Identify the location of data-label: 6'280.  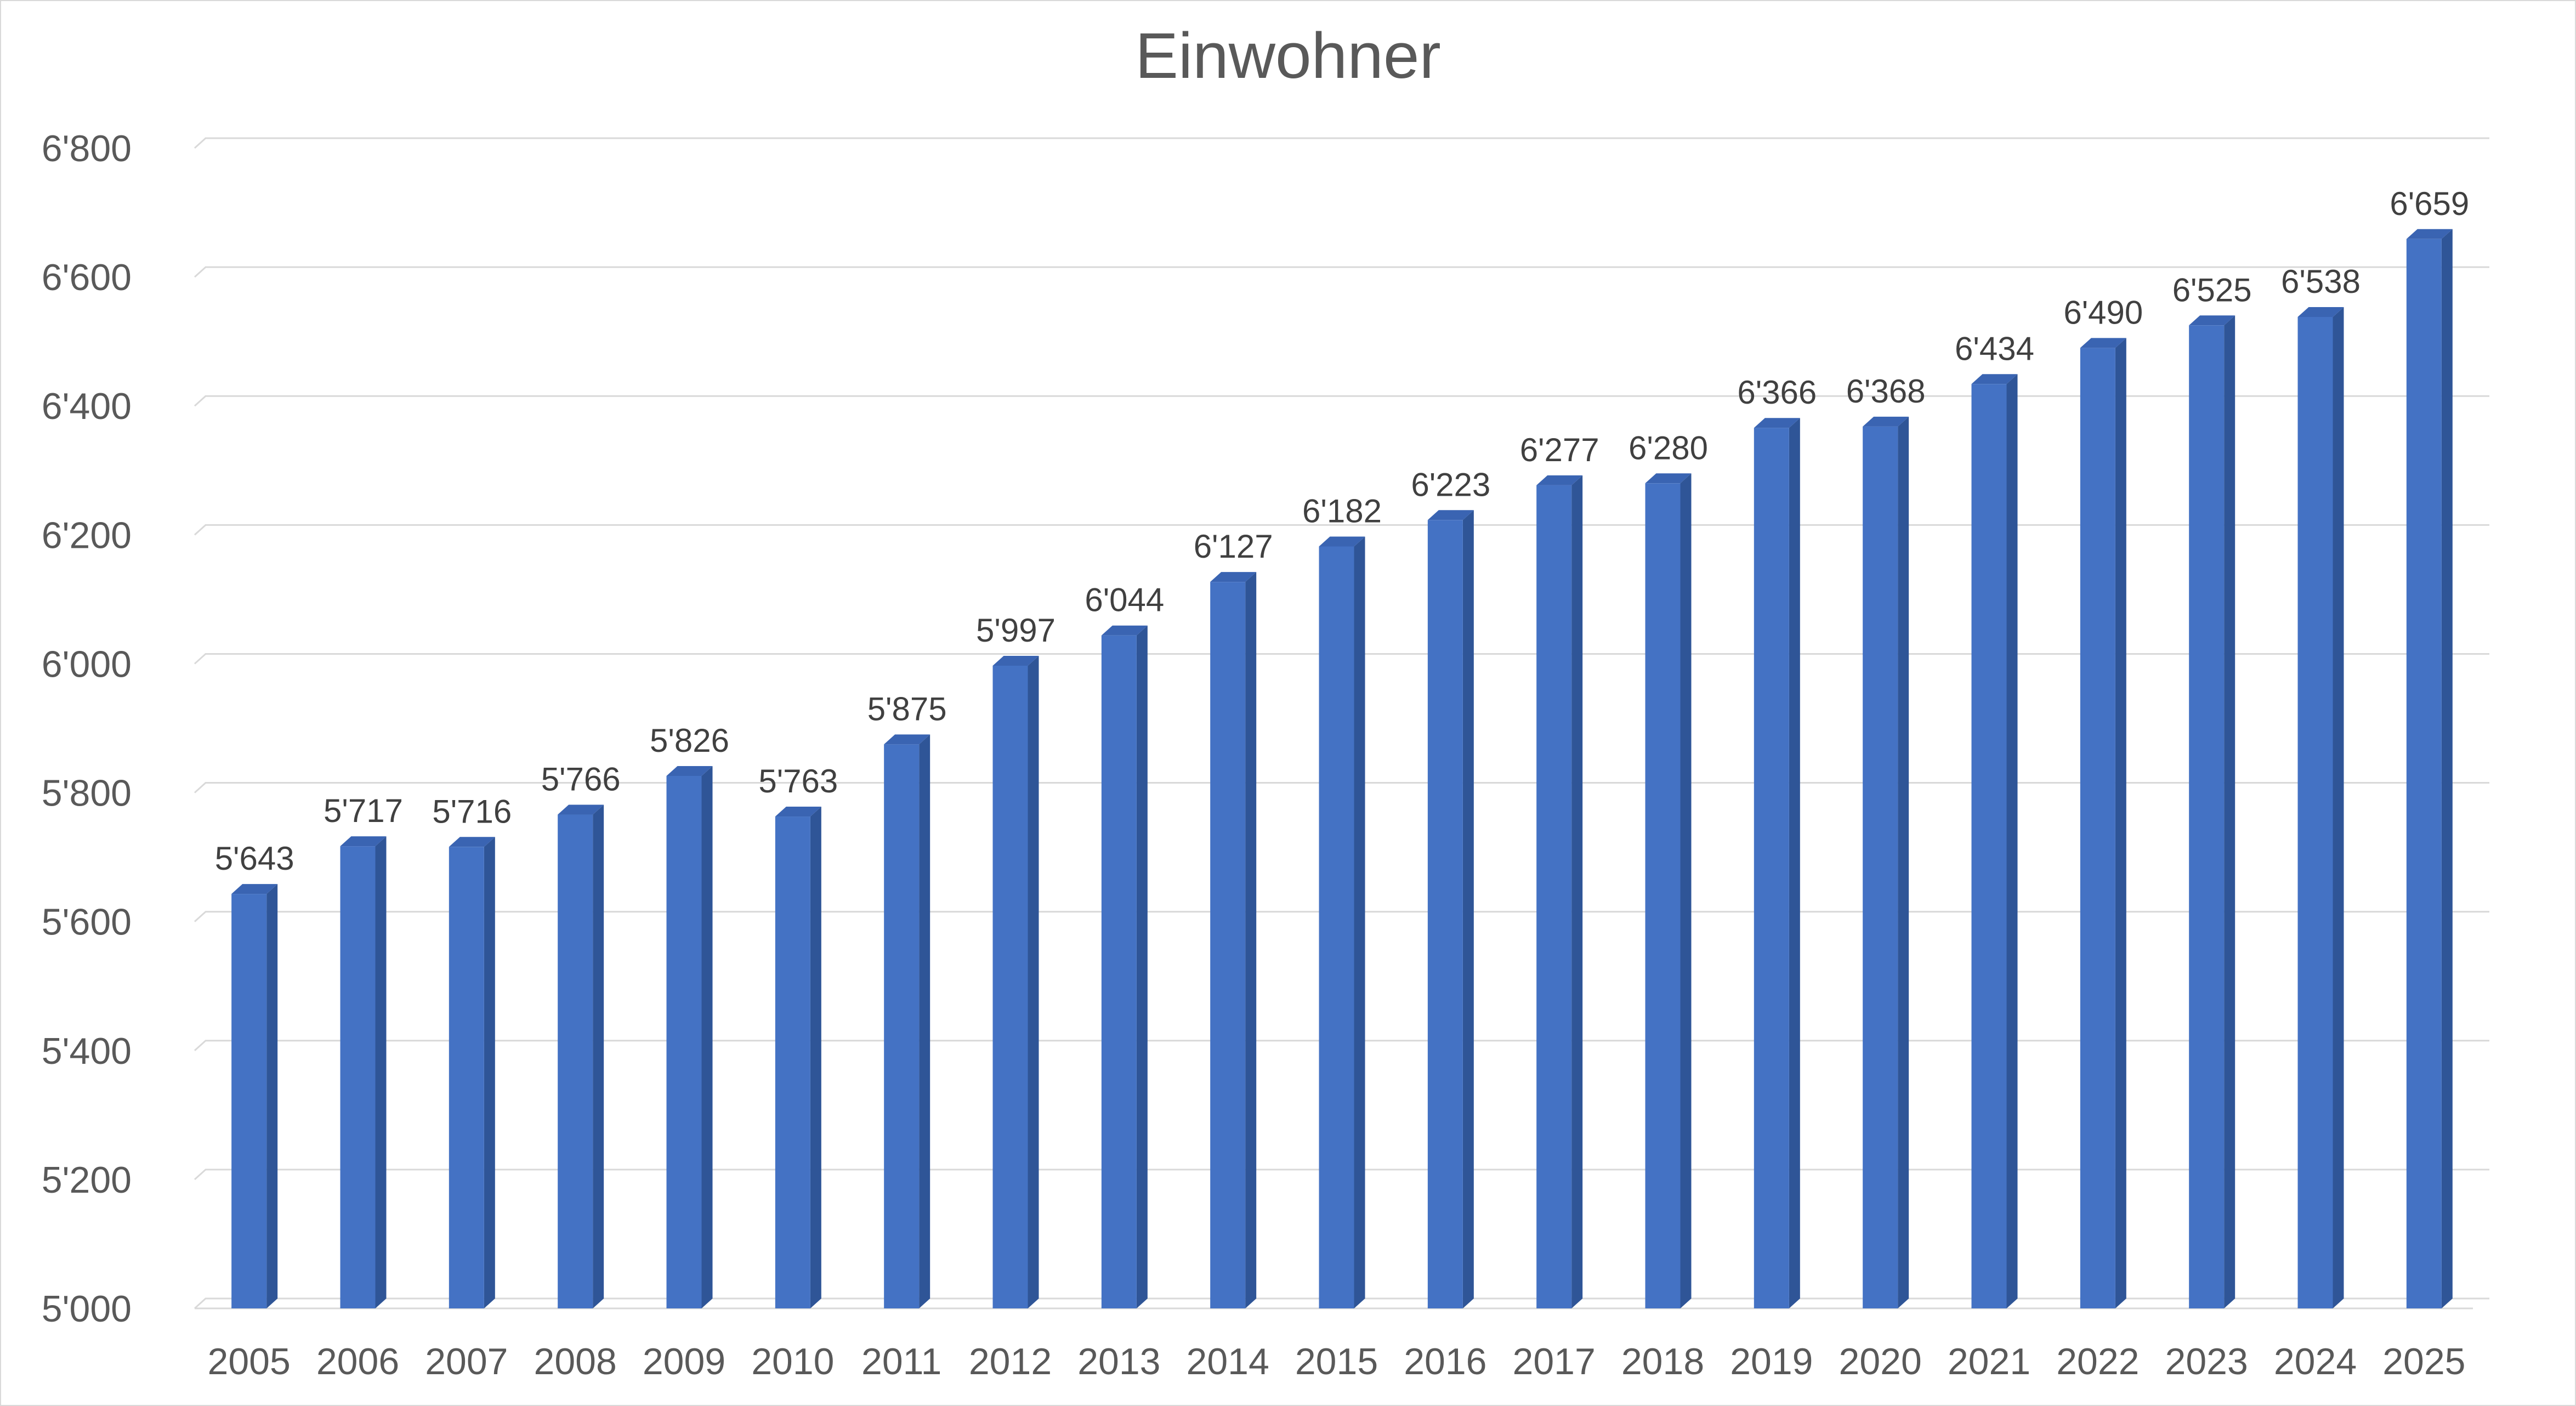
(1668, 447).